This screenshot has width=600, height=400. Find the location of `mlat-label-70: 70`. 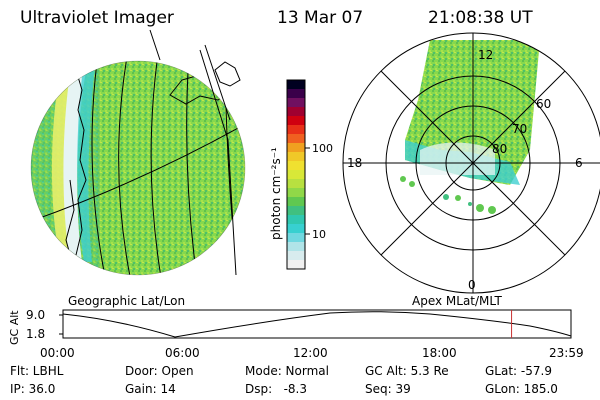

mlat-label-70: 70 is located at coordinates (519, 129).